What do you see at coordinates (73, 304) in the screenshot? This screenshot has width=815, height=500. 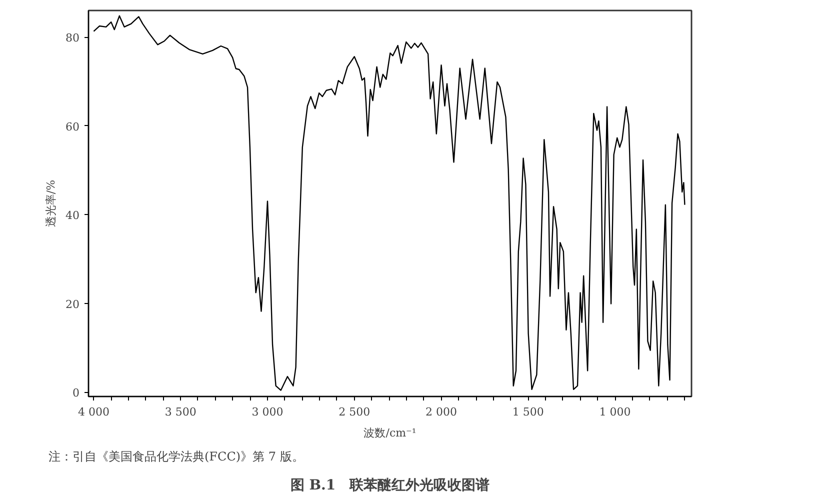 I see `y-tick-label: 20` at bounding box center [73, 304].